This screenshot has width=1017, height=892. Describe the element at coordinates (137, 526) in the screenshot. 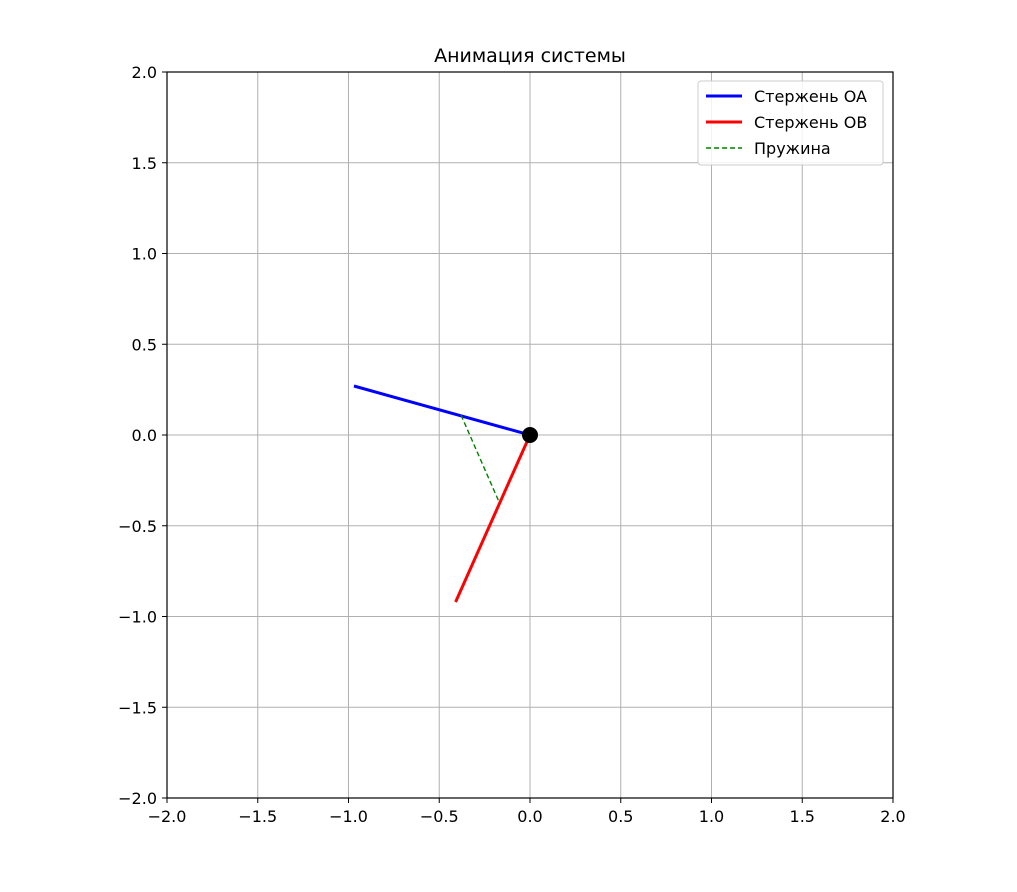

I see `y-tick-label-3: −0.5` at that location.